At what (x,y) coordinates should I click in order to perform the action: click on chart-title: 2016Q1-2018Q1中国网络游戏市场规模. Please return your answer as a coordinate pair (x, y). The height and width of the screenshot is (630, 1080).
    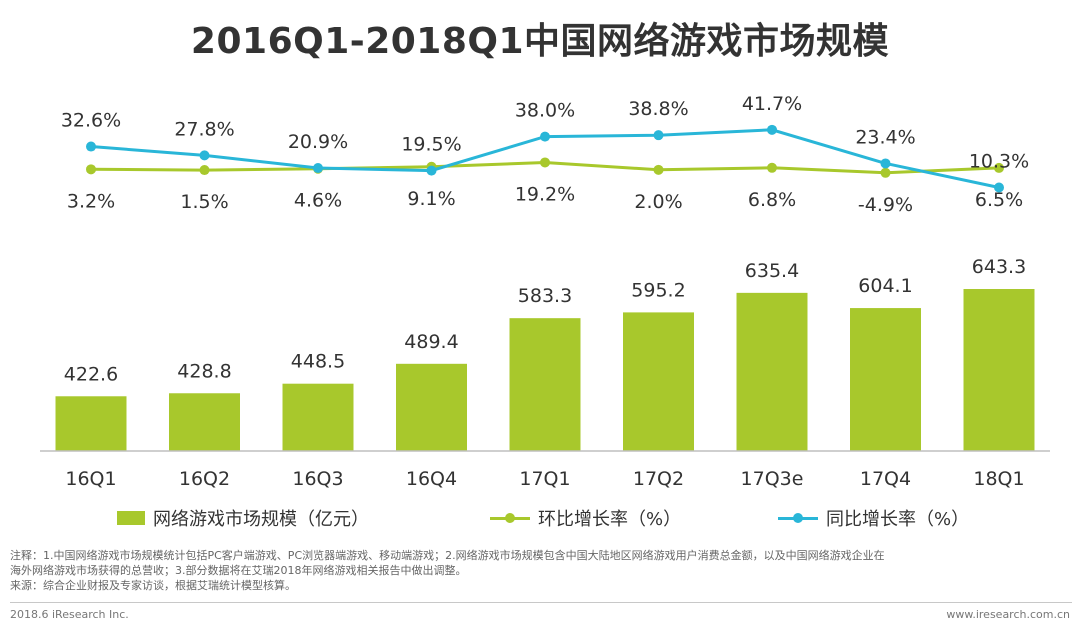
    Looking at the image, I should click on (540, 41).